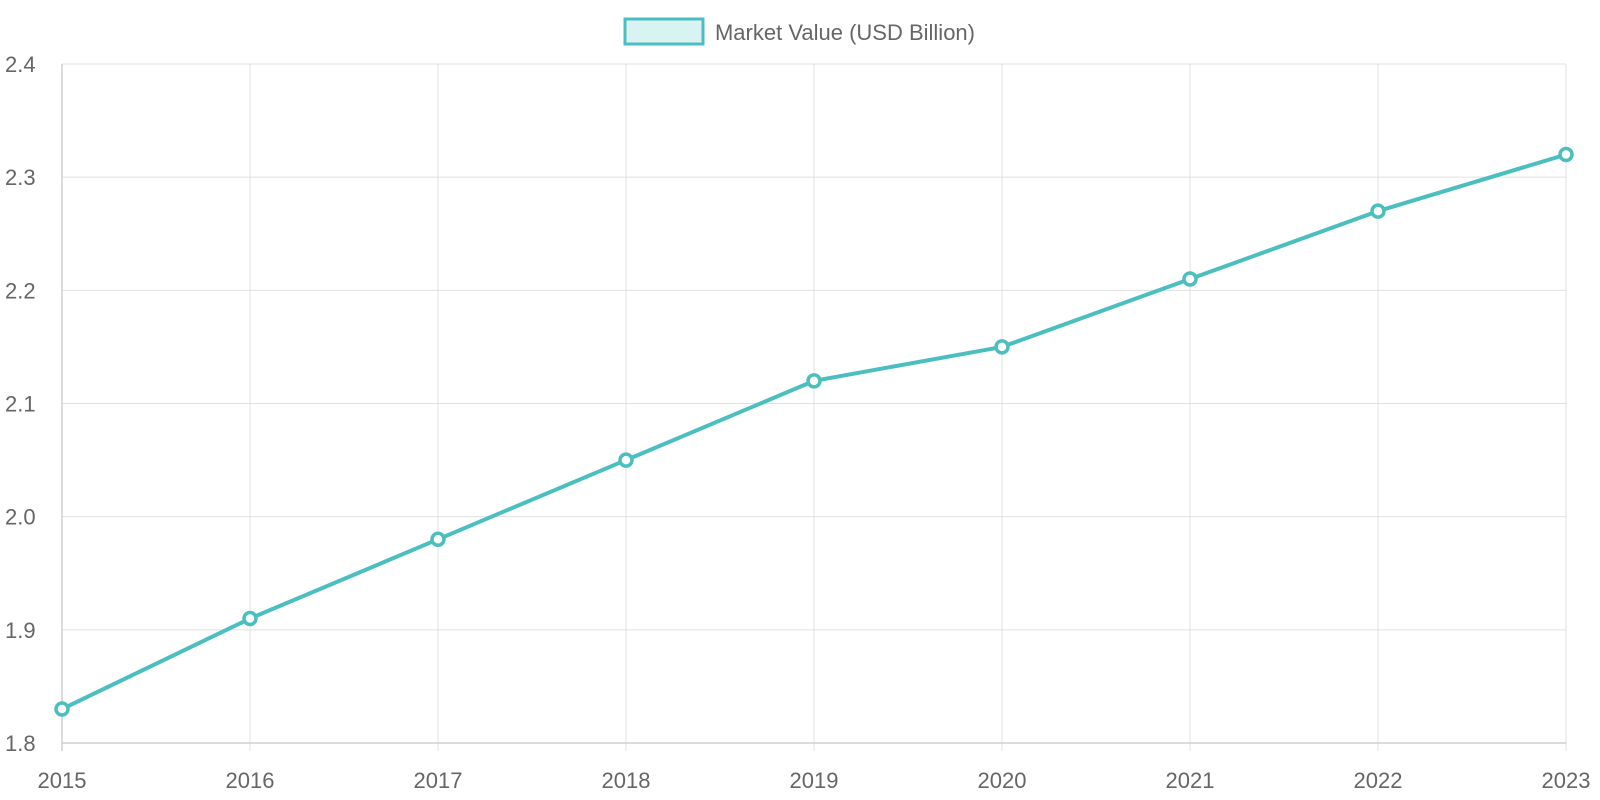 This screenshot has width=1600, height=800. What do you see at coordinates (845, 32) in the screenshot?
I see `legend-label: Market Value (USD Billion)` at bounding box center [845, 32].